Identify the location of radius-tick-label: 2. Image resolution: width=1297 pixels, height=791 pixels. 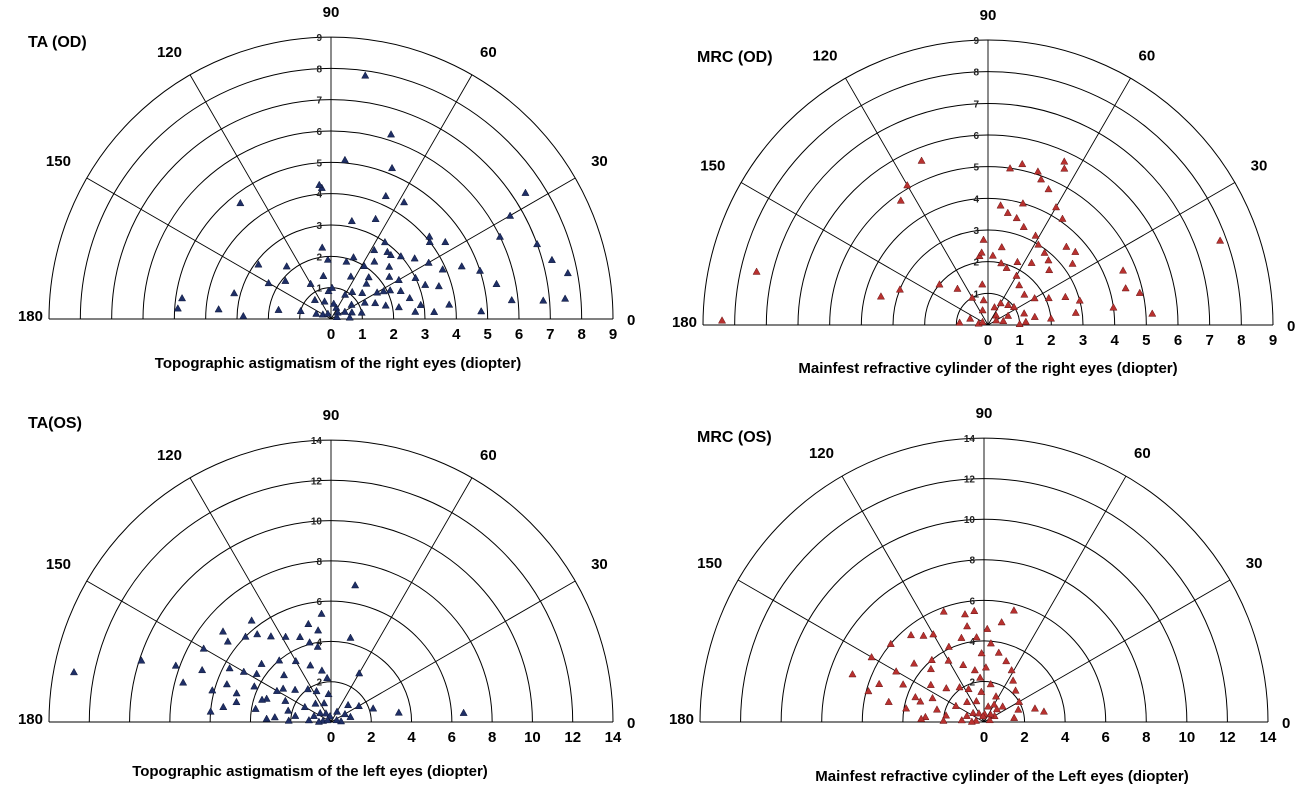
(1051, 340).